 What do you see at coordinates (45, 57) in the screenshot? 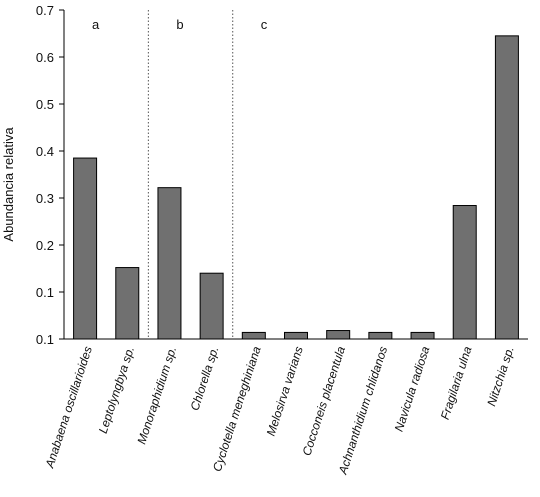
I see `y-tick-label: 0.6` at bounding box center [45, 57].